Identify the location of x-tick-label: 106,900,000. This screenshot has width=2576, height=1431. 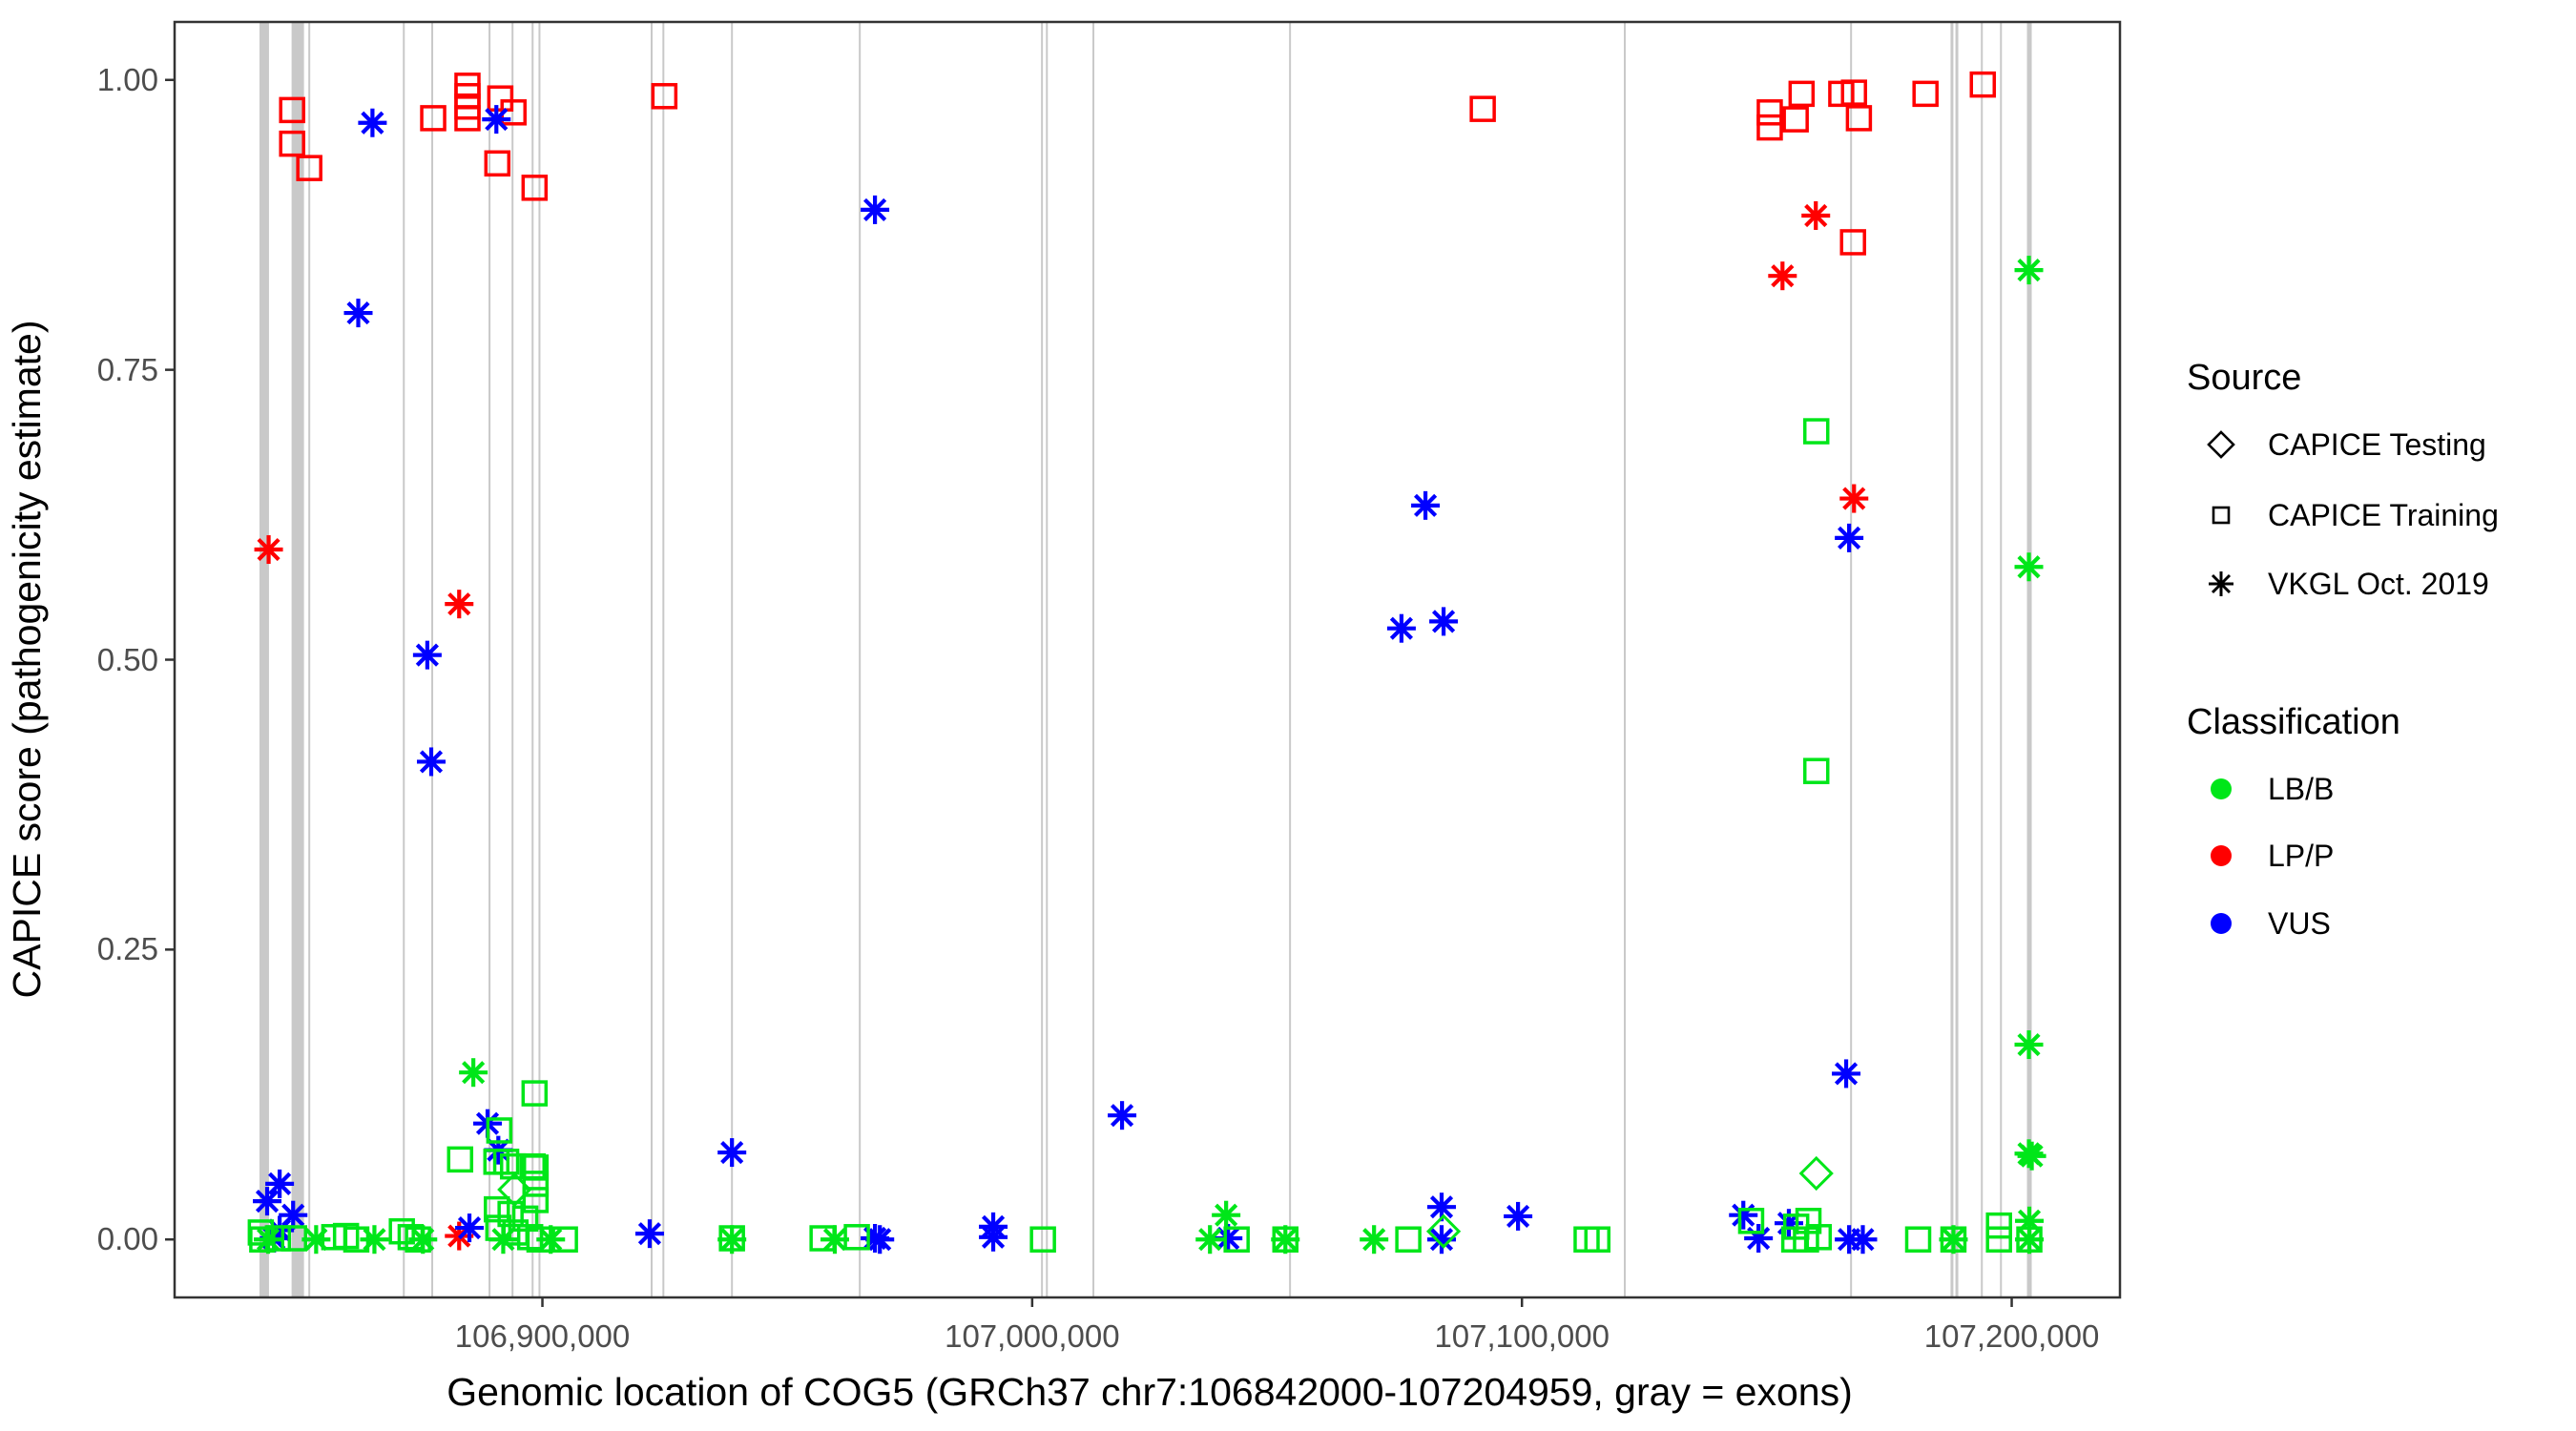
(542, 1336).